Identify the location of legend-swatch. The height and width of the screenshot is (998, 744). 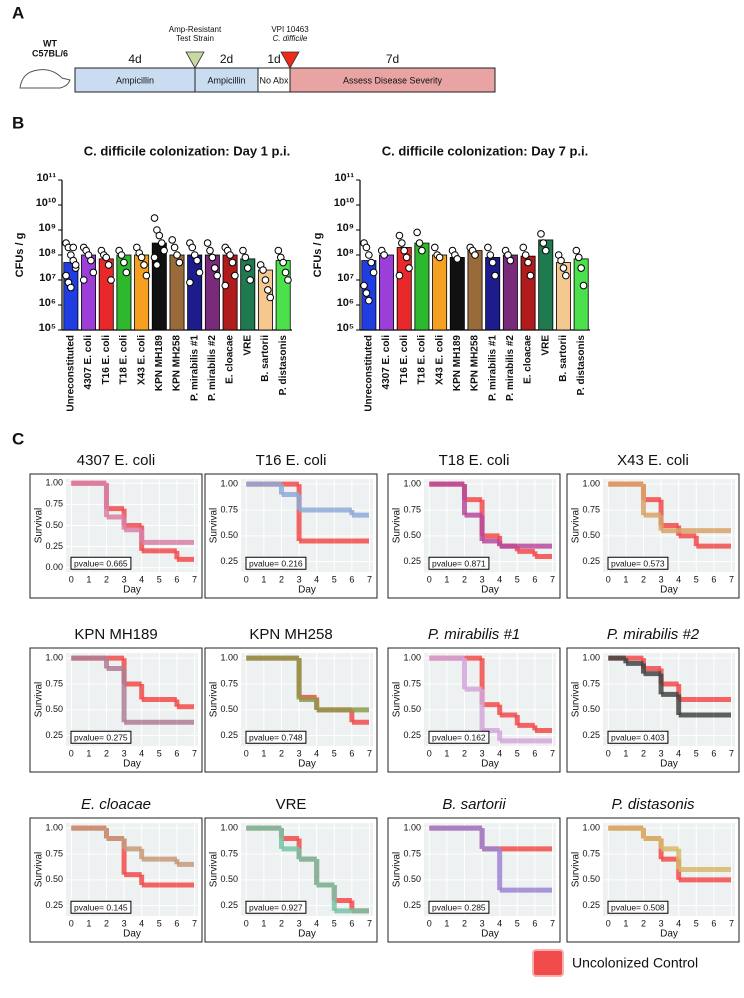
(548, 963).